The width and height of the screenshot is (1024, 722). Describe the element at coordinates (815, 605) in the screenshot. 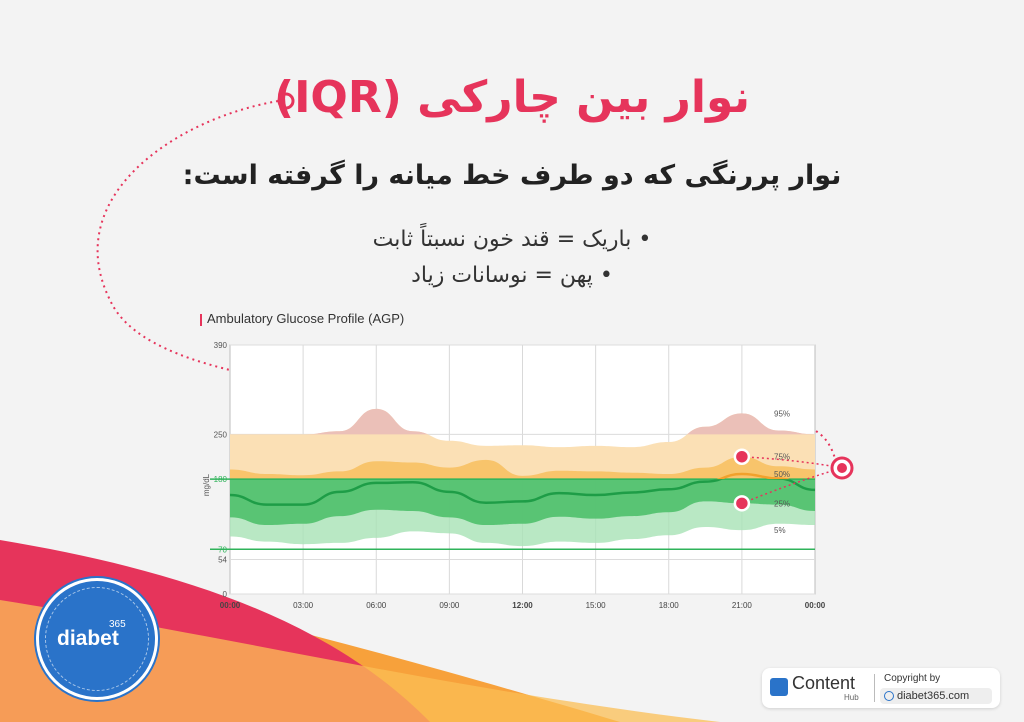

I see `x-tick-label-8: 00:00` at that location.